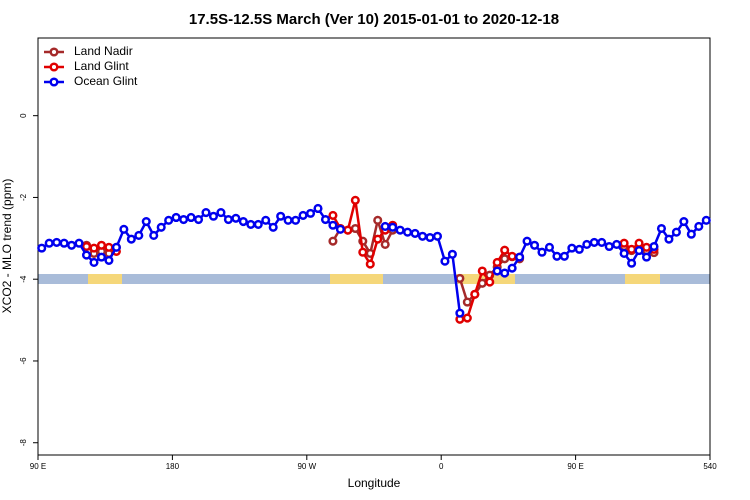  What do you see at coordinates (7, 246) in the screenshot?
I see `y-axis-label: XCO2 - MLO trend (ppm)` at bounding box center [7, 246].